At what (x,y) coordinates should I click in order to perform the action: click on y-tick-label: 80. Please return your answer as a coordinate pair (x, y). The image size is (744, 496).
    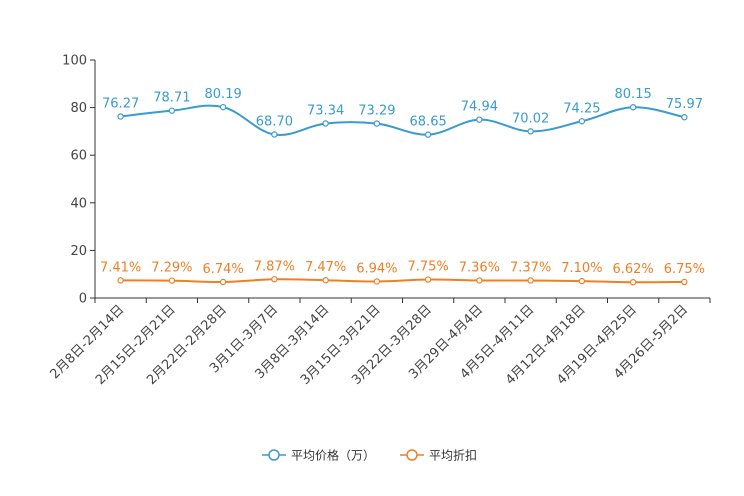
    Looking at the image, I should click on (78, 108).